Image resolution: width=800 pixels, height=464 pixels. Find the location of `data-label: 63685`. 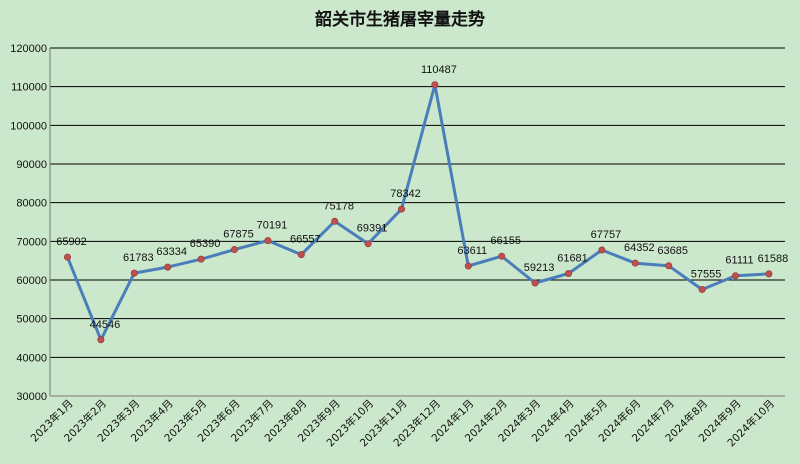

data-label: 63685 is located at coordinates (672, 251).